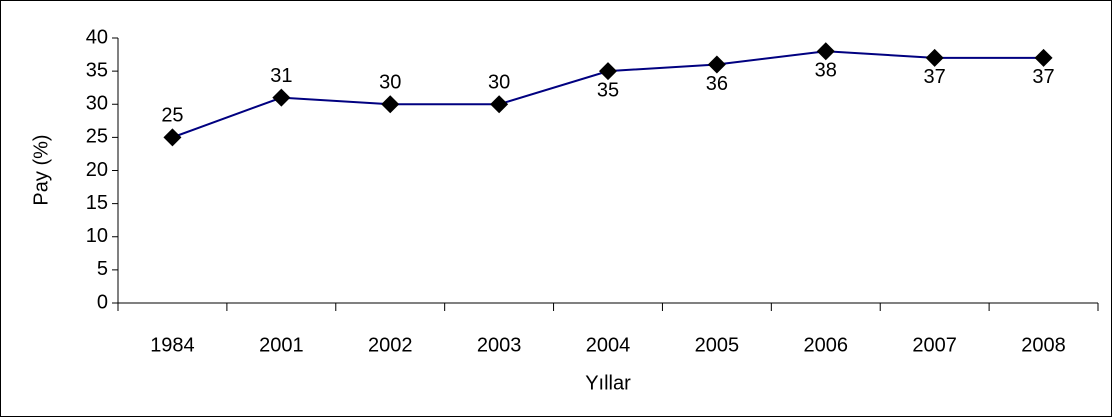  What do you see at coordinates (97, 37) in the screenshot?
I see `y-tick-label: 40` at bounding box center [97, 37].